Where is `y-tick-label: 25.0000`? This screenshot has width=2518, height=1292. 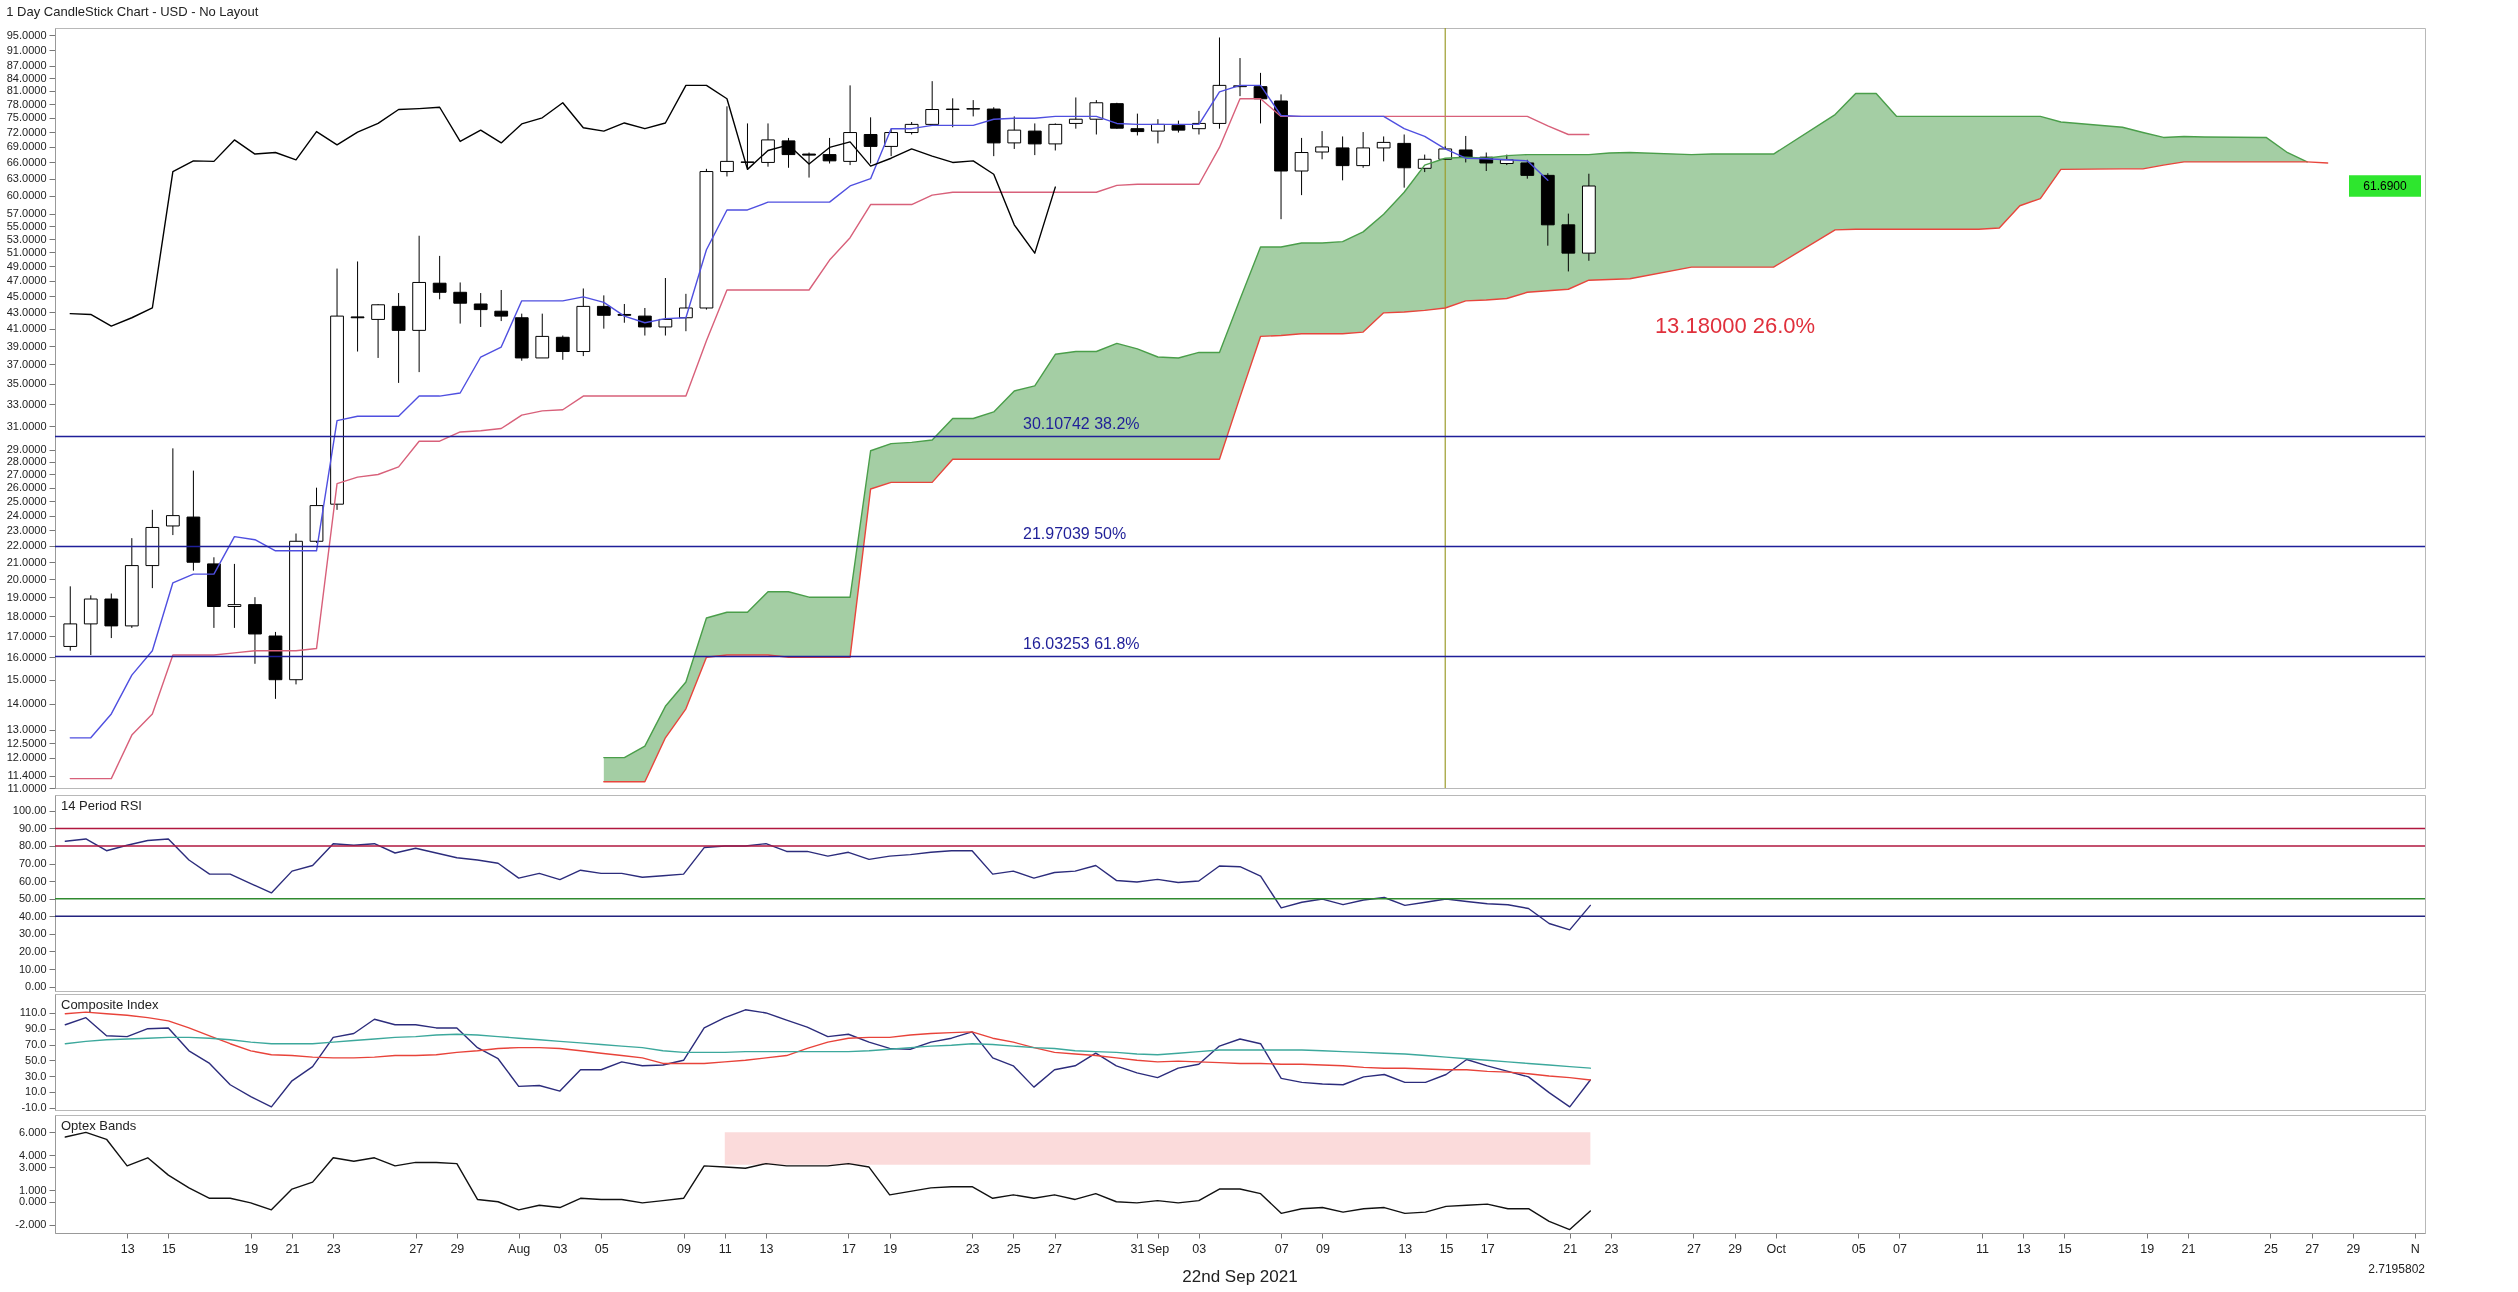 y-tick-label: 25.0000 is located at coordinates (26, 500).